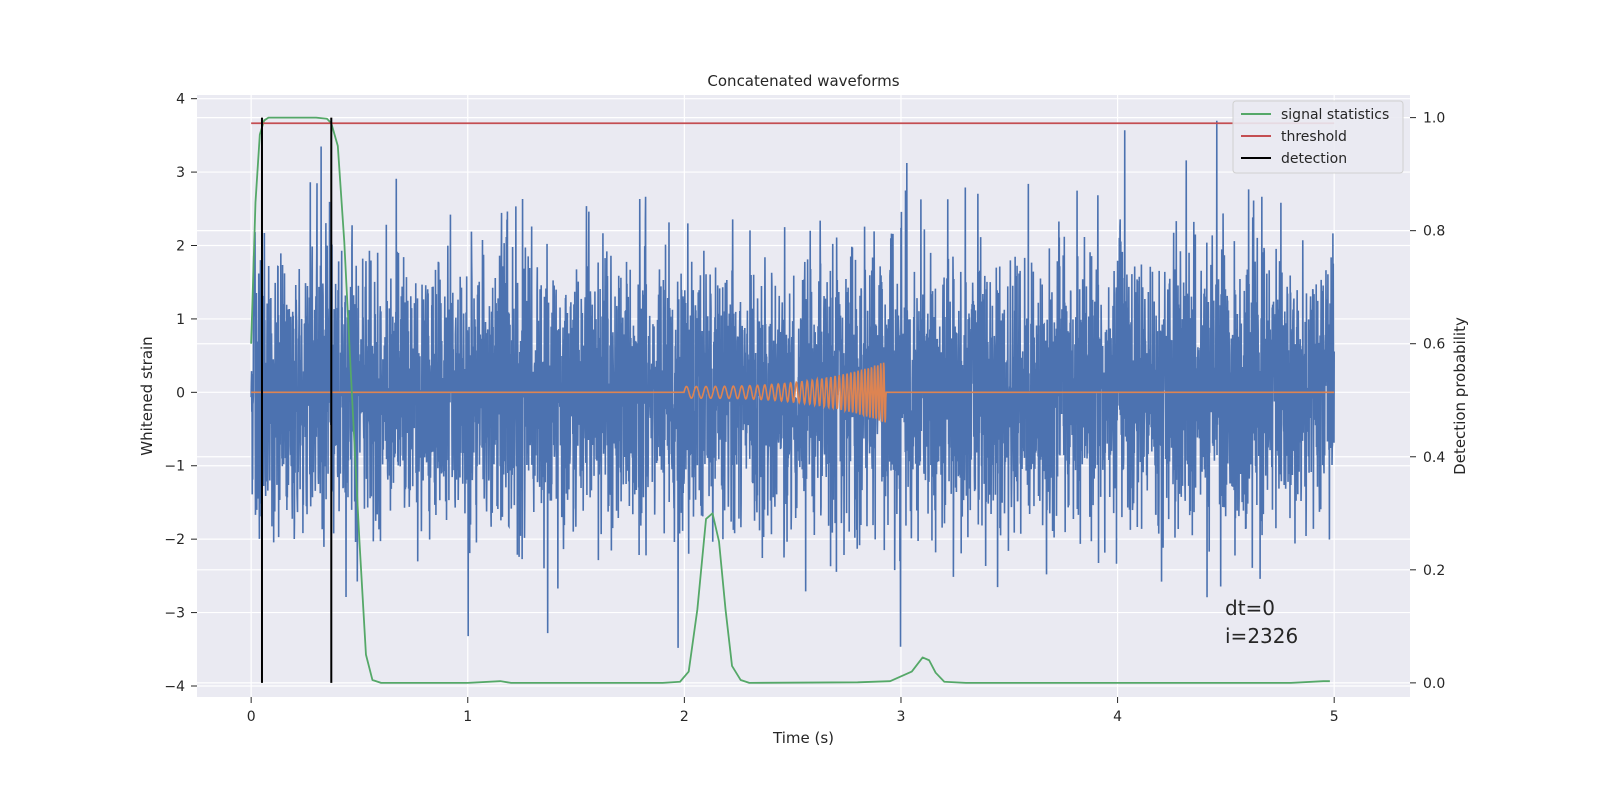  What do you see at coordinates (1434, 684) in the screenshot?
I see `y2-tick-label: 0.0` at bounding box center [1434, 684].